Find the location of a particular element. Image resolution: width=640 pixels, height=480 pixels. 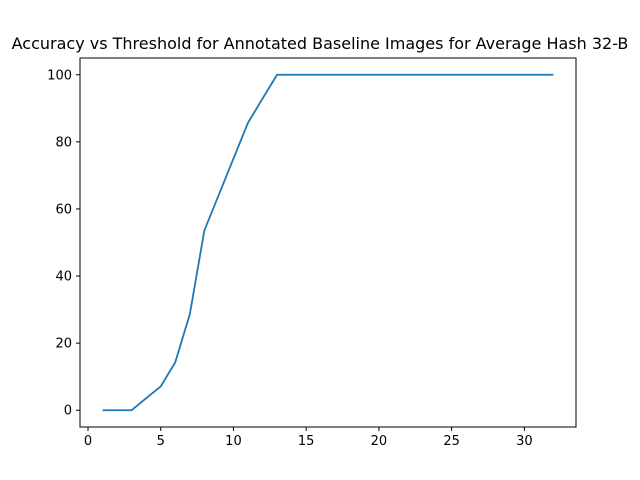

y-tick-label-40: 40 is located at coordinates (63, 277).